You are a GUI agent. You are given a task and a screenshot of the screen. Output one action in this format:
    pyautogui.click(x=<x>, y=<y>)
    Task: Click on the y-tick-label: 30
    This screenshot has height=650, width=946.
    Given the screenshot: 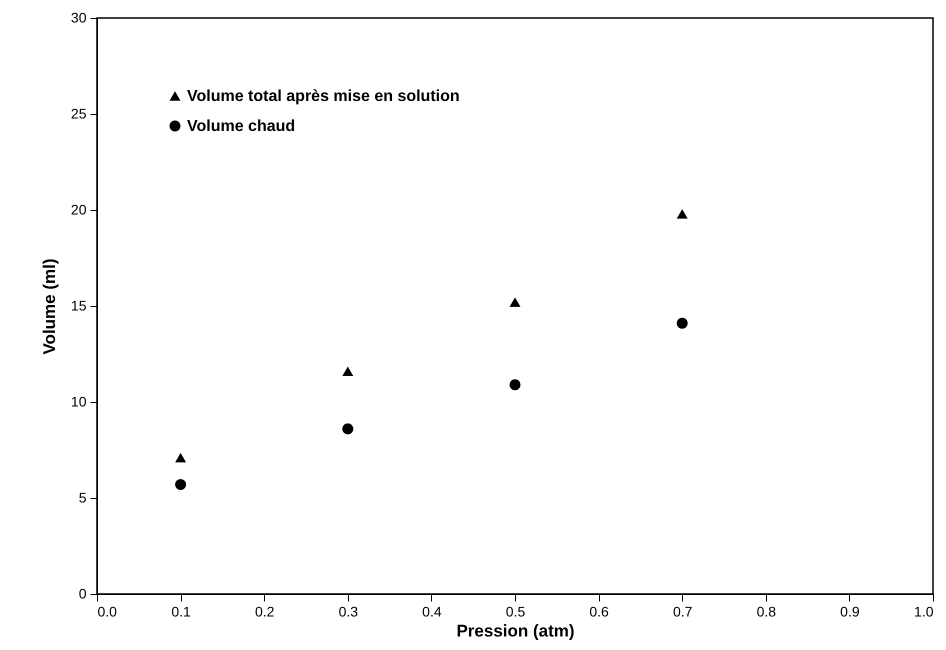 What is the action you would take?
    pyautogui.click(x=78, y=18)
    